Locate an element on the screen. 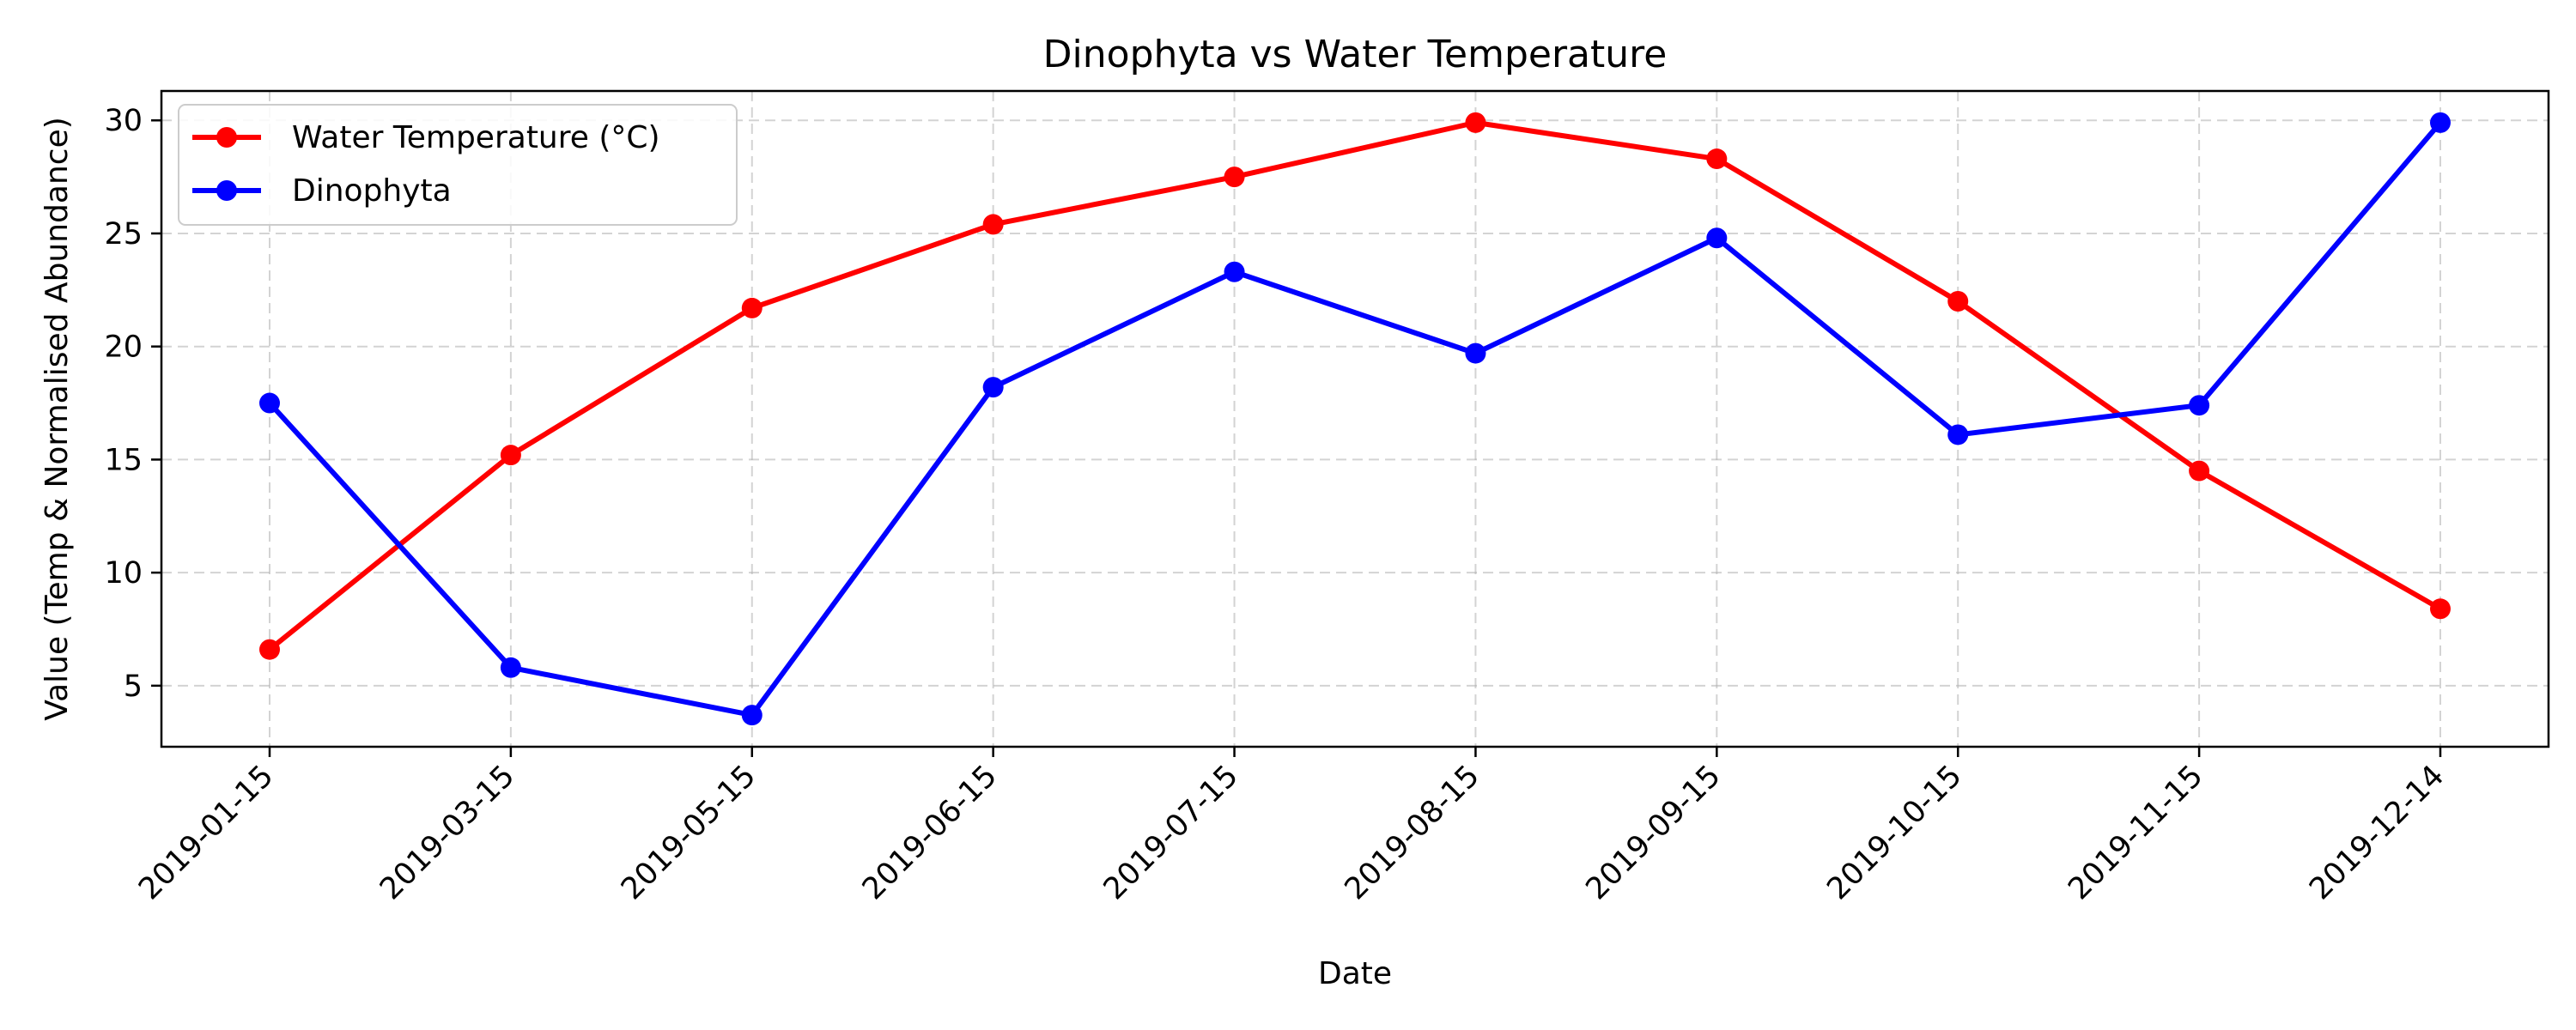 The width and height of the screenshot is (2576, 1030). y-tick-label: 30 is located at coordinates (123, 121).